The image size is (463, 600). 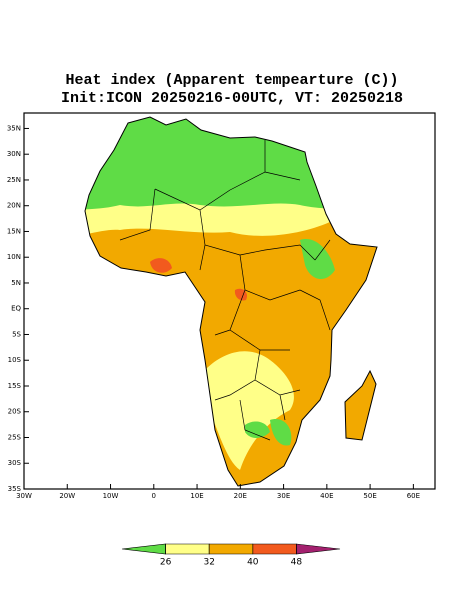 I want to click on y-tick-label: 35N, so click(x=14, y=128).